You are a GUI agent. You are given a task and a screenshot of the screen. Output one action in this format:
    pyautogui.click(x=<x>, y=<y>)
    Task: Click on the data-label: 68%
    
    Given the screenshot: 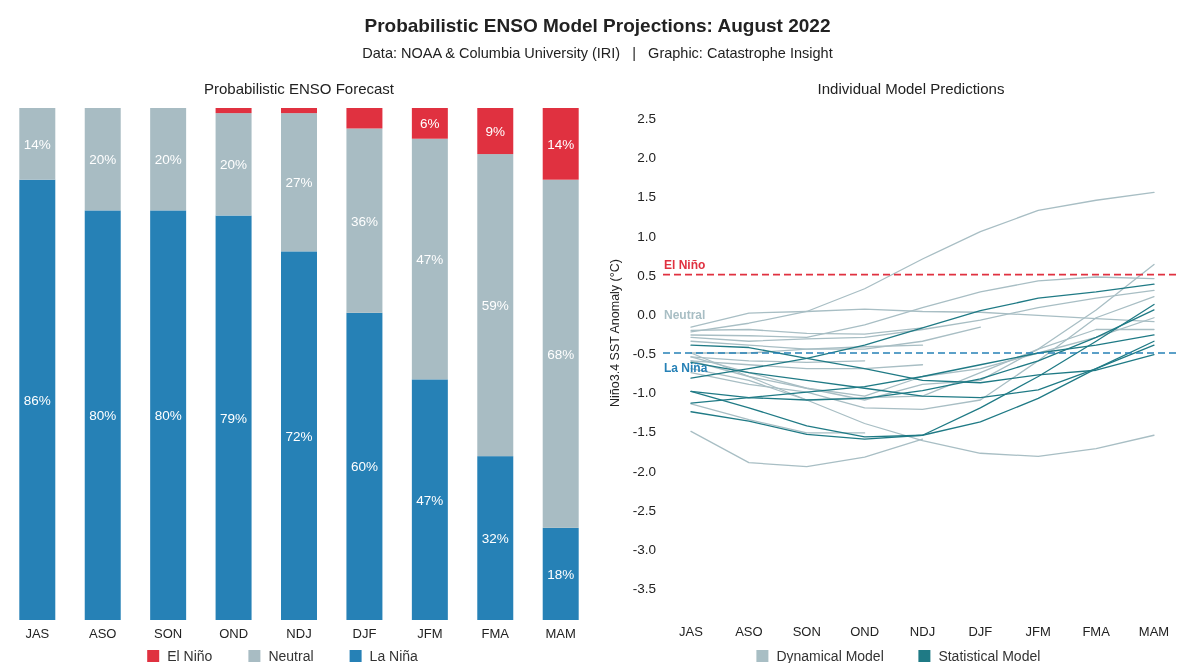 What is the action you would take?
    pyautogui.click(x=561, y=354)
    